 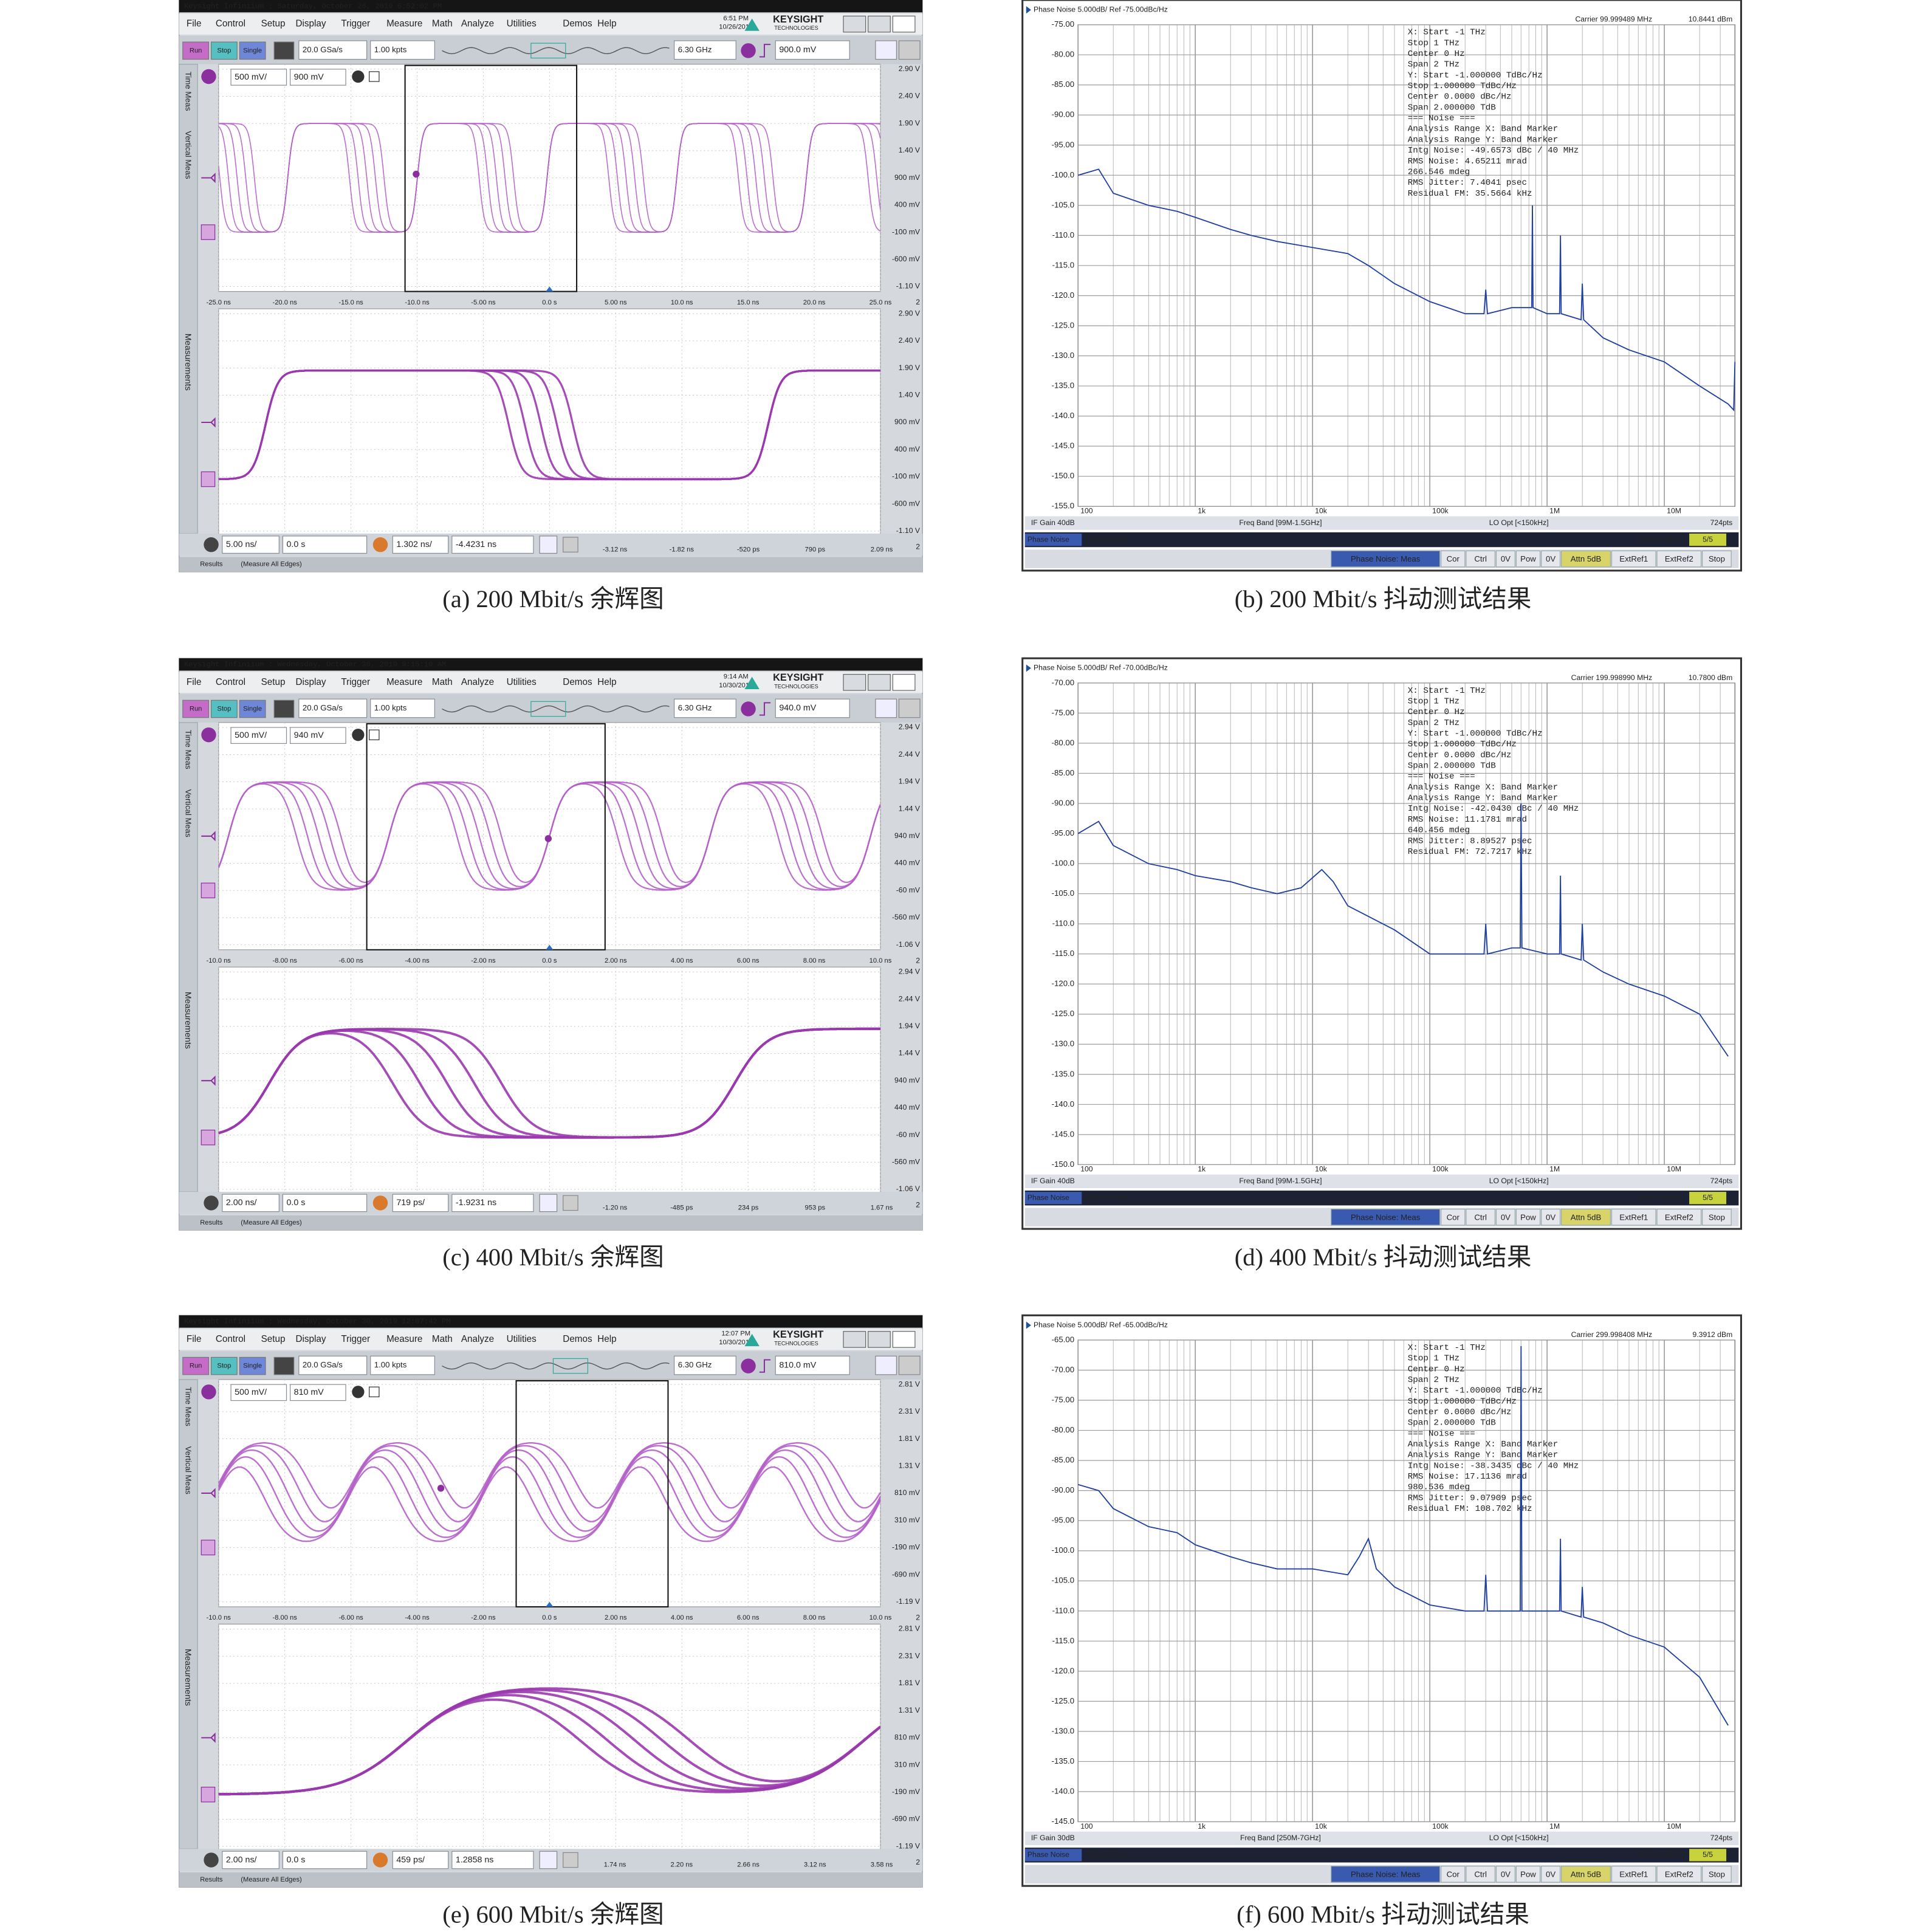 I want to click on annotation: Span 2 THz, so click(x=1434, y=723).